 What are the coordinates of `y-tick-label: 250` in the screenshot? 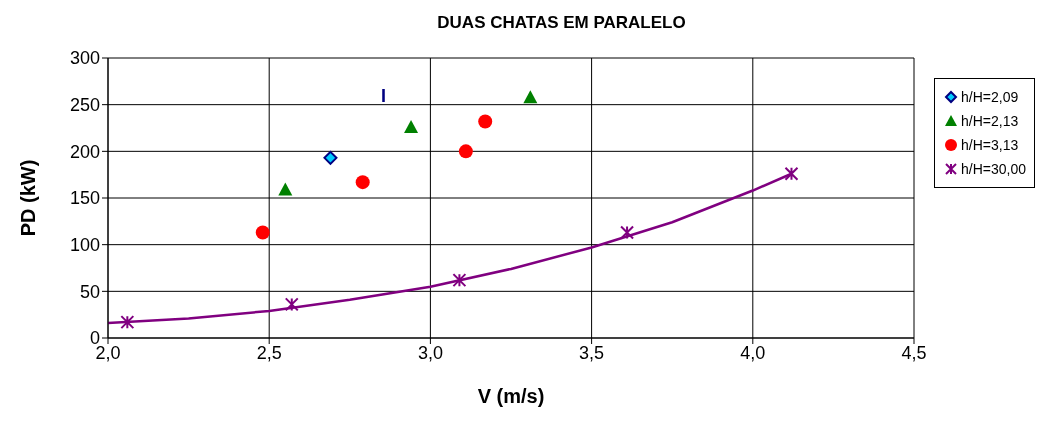 It's located at (84, 105).